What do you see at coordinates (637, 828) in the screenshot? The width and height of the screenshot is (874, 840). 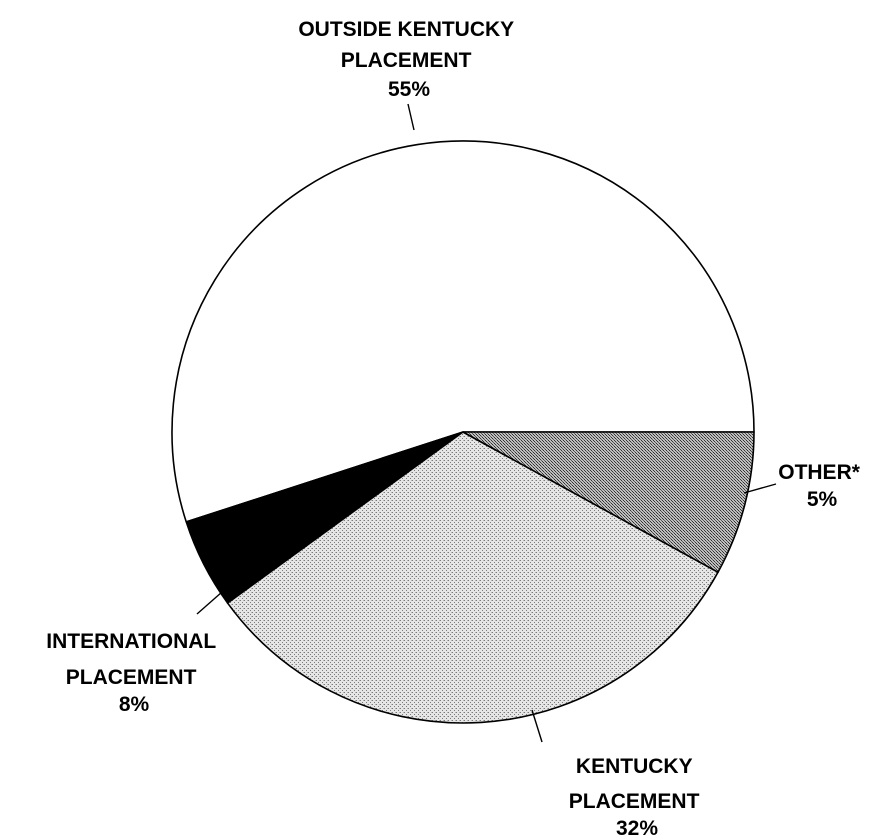 I see `label-kentucky-value: 32%` at bounding box center [637, 828].